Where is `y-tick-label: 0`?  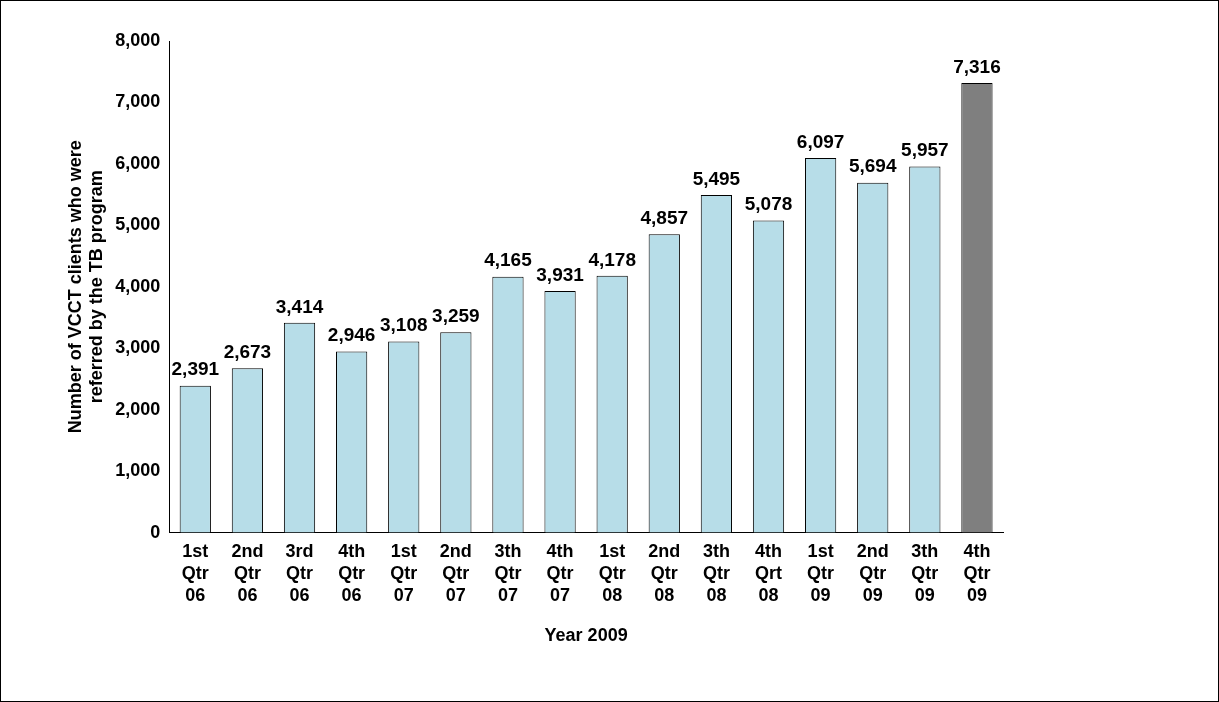
y-tick-label: 0 is located at coordinates (155, 531).